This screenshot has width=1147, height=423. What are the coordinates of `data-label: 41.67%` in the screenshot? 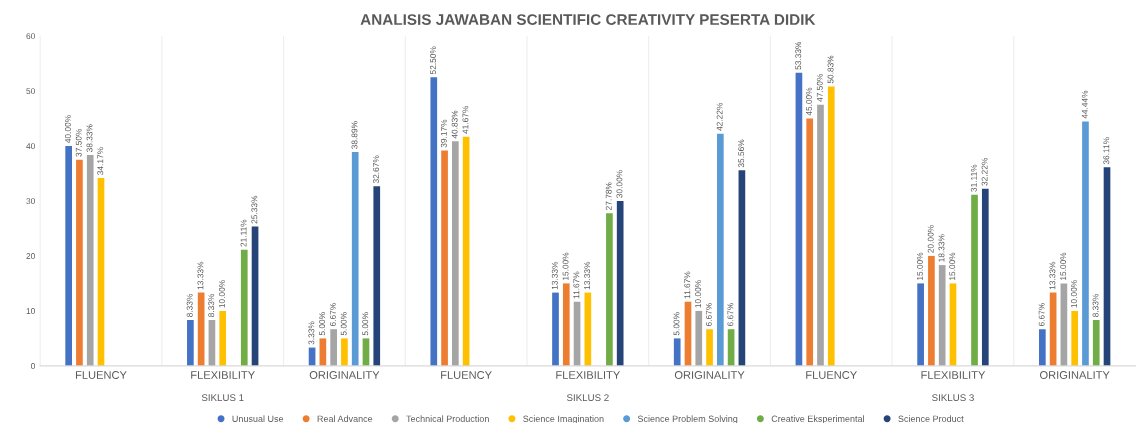 It's located at (465, 120).